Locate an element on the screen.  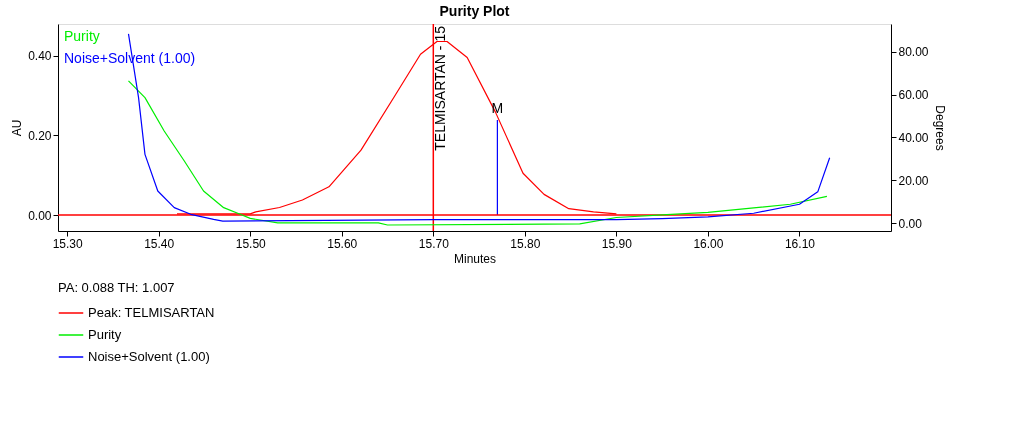
x-tick-label: 15.70 is located at coordinates (434, 243).